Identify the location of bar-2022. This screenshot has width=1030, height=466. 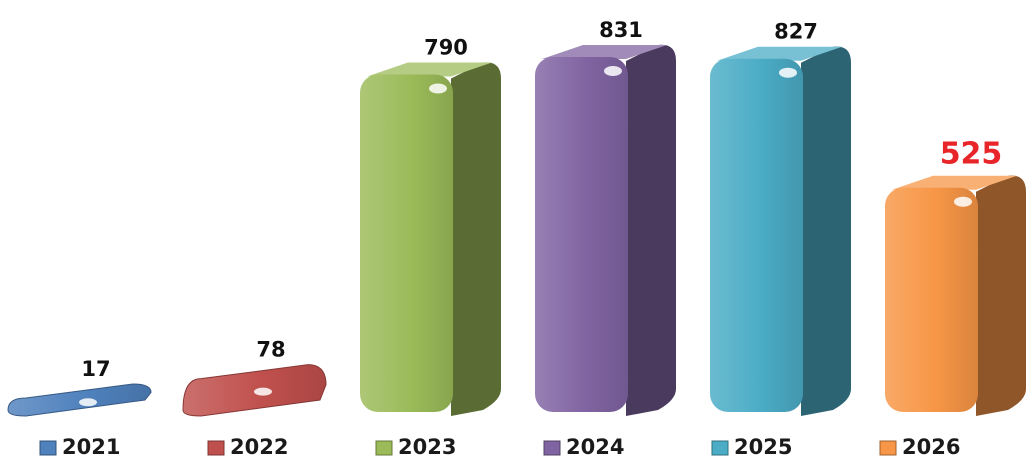
(254, 390).